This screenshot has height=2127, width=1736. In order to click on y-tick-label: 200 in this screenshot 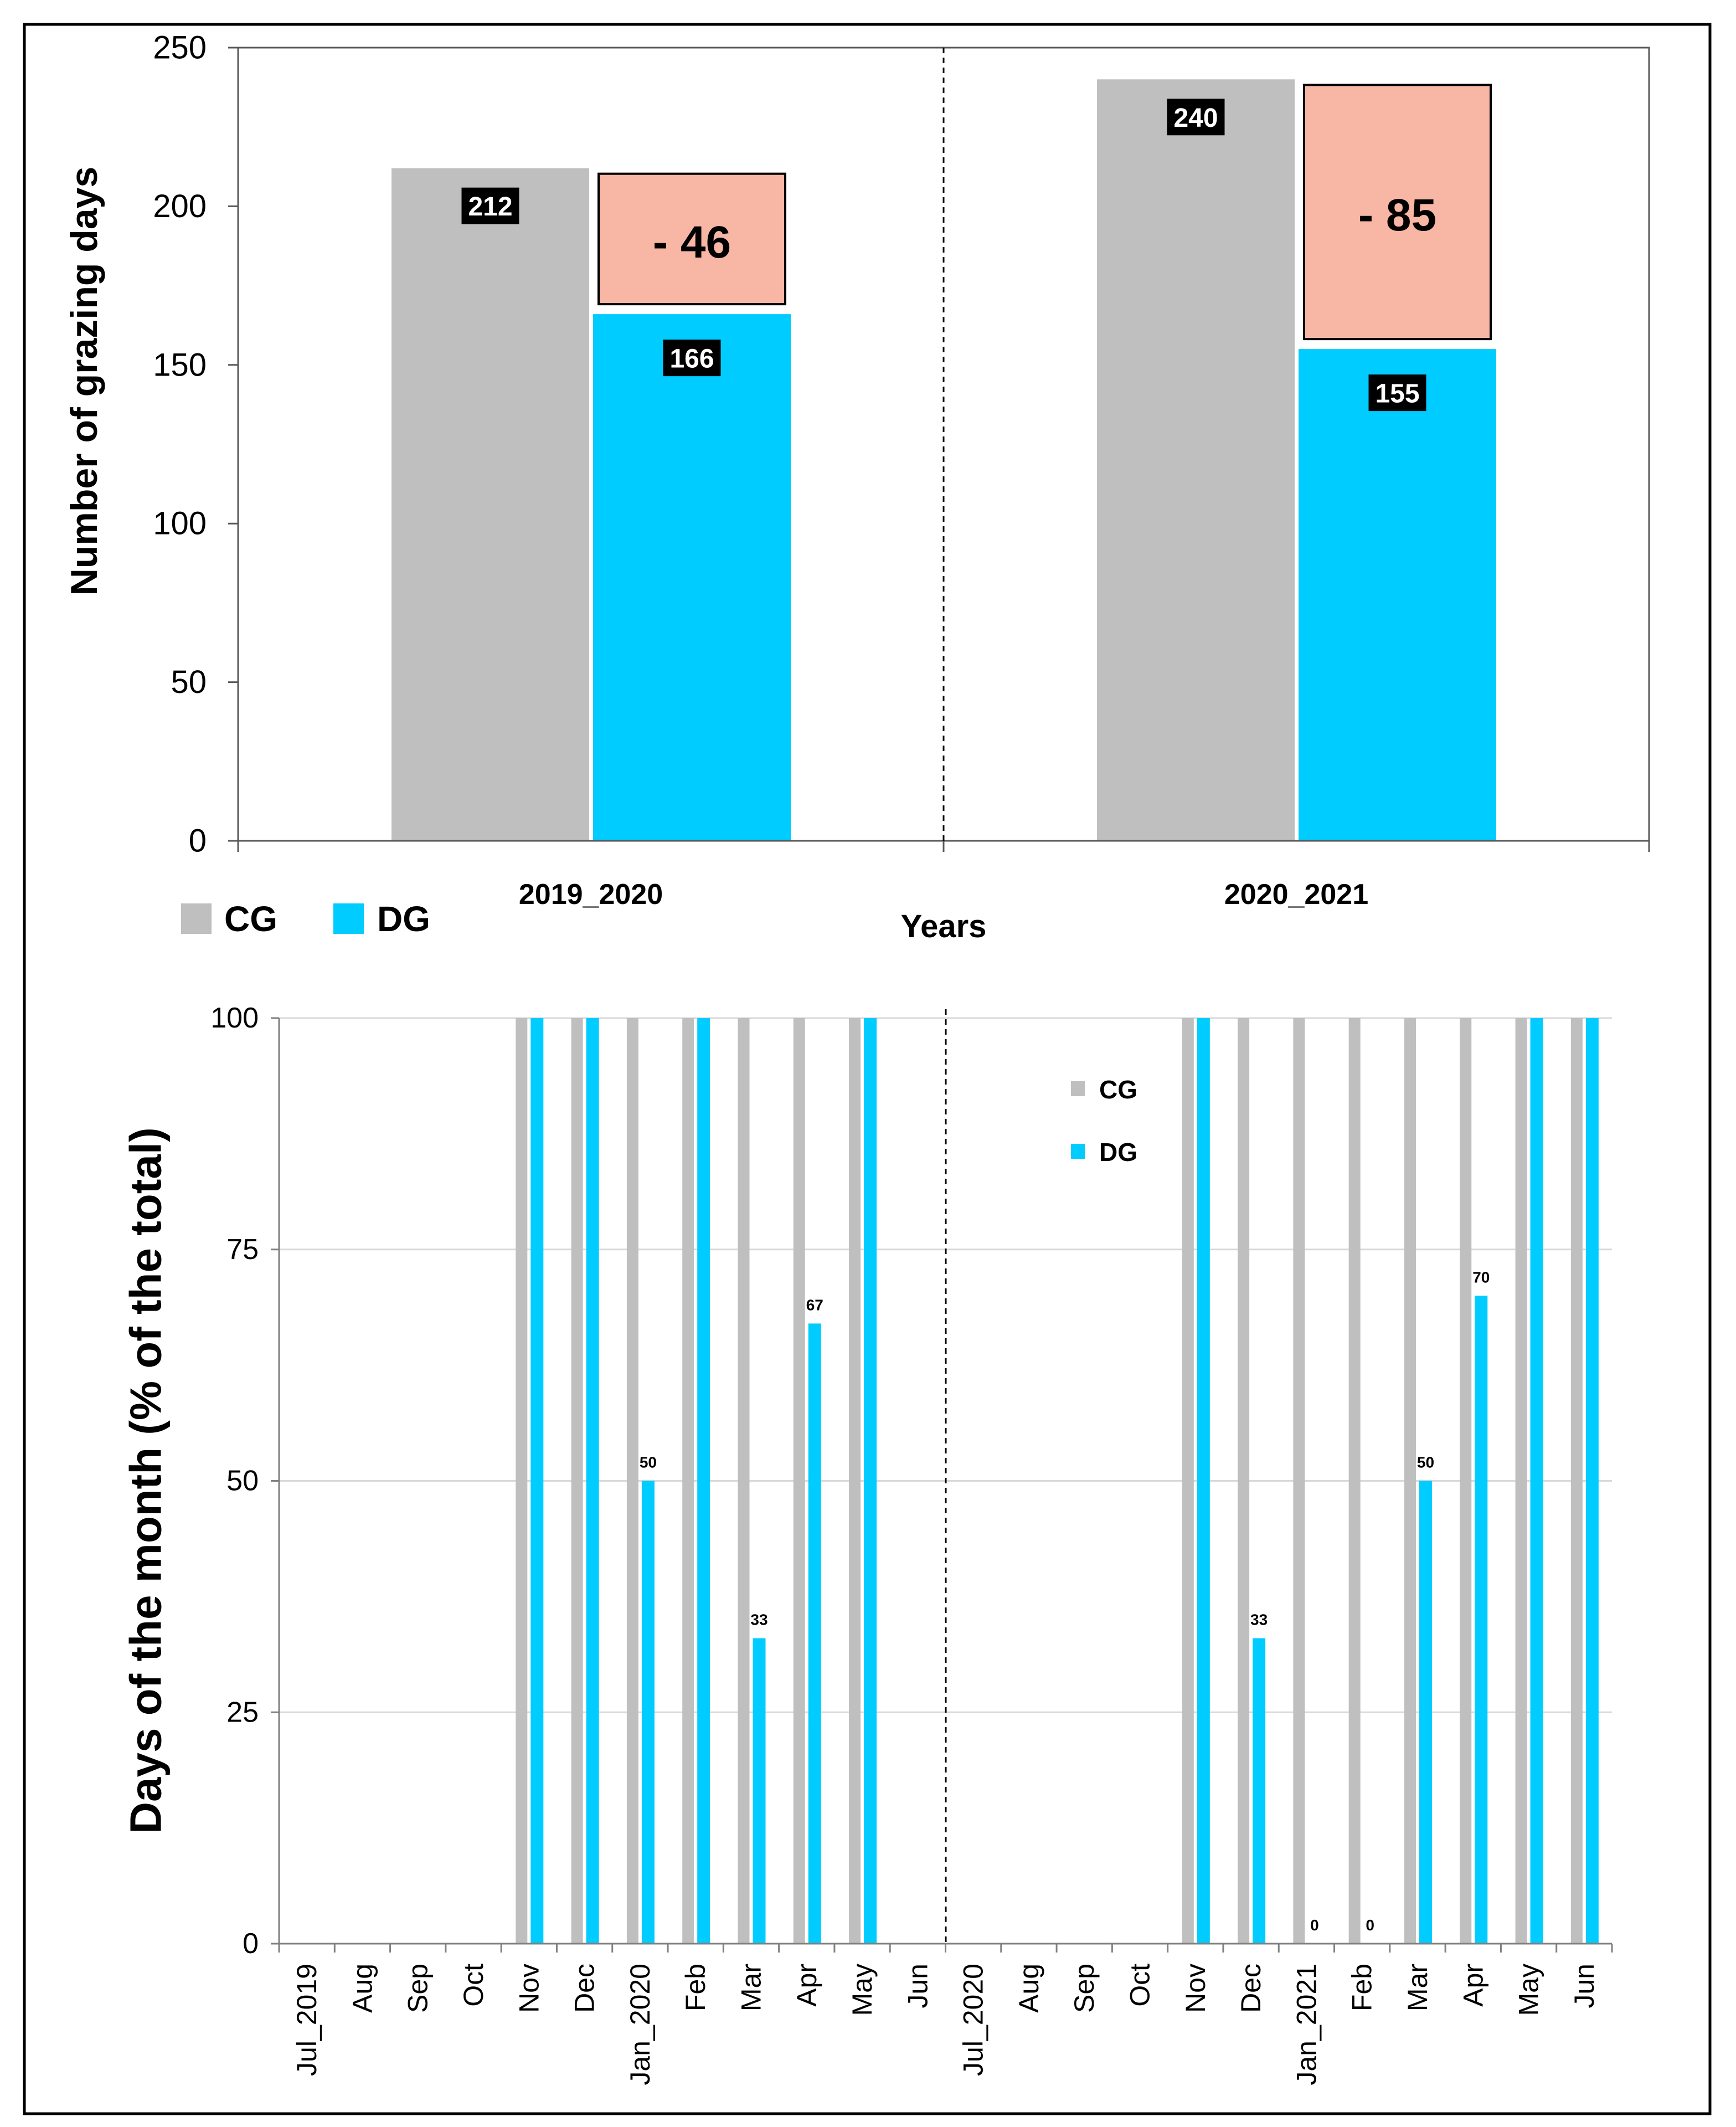, I will do `click(180, 206)`.